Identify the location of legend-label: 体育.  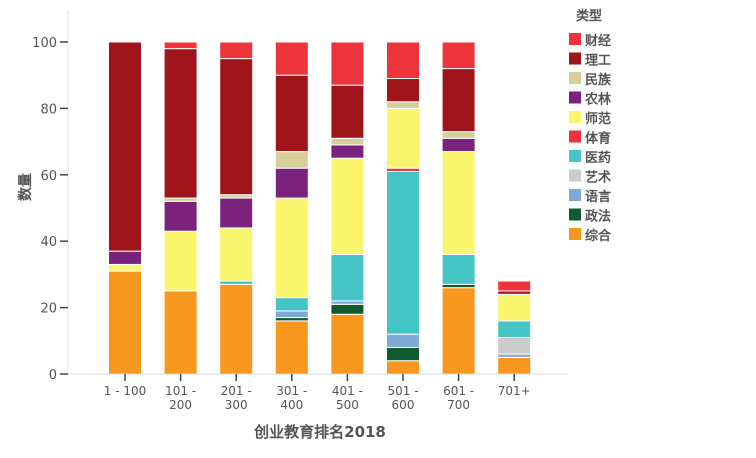
(598, 139).